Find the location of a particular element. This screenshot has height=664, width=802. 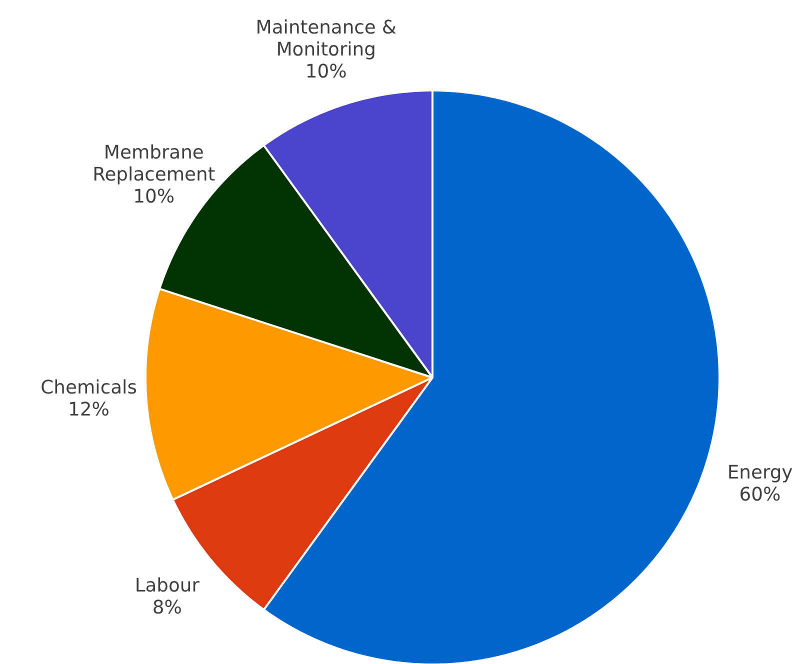

data-label: 12% is located at coordinates (89, 410).